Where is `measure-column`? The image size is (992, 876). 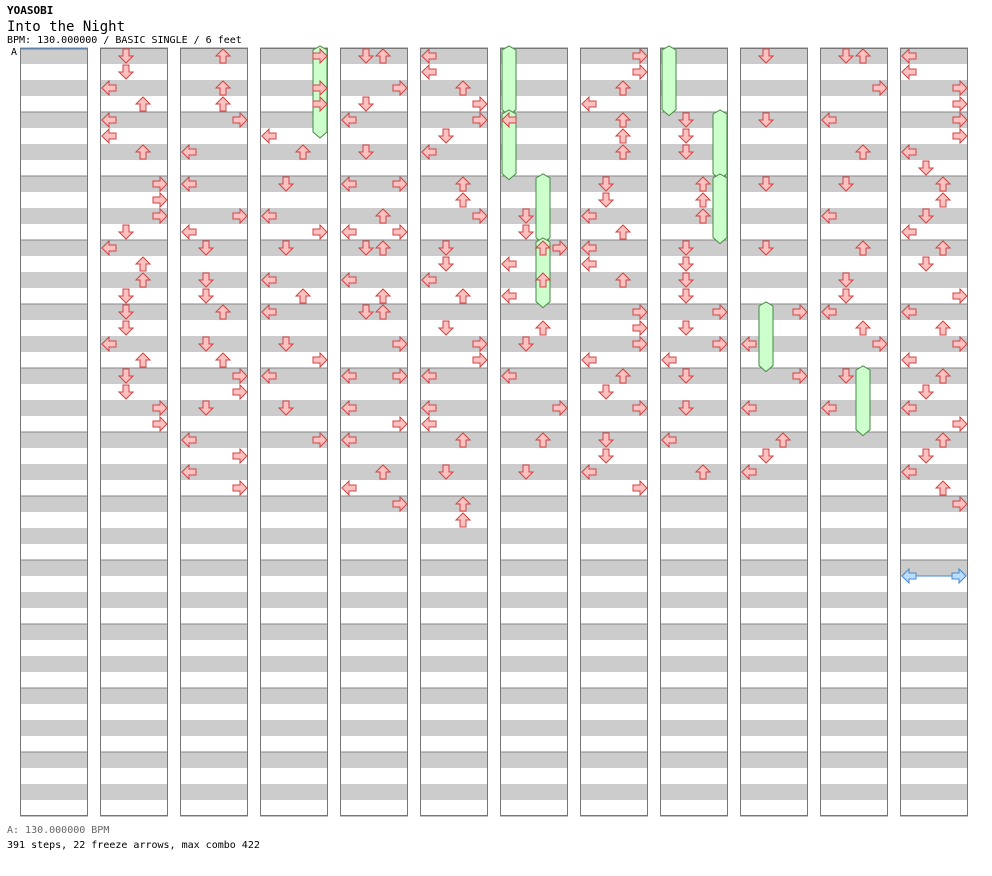 measure-column is located at coordinates (294, 431).